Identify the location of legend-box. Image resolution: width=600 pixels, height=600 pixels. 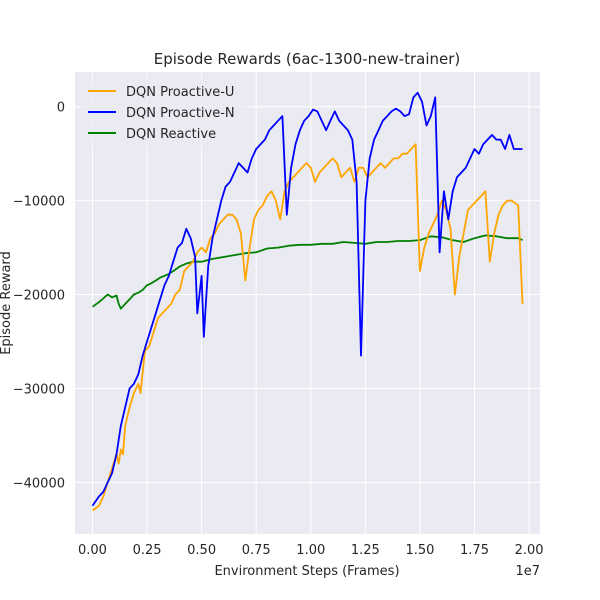
(163, 112).